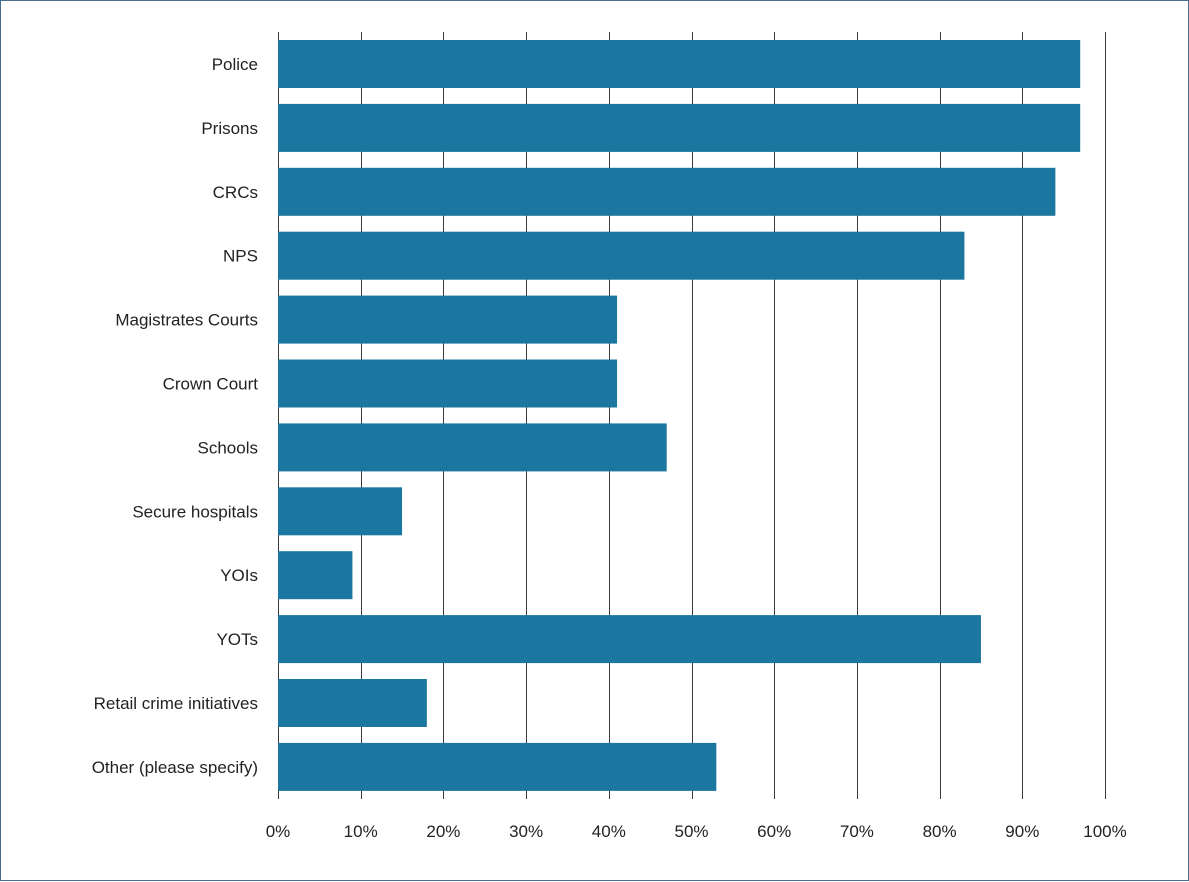 The width and height of the screenshot is (1189, 882). What do you see at coordinates (526, 831) in the screenshot?
I see `x-tick-label-30: 30%` at bounding box center [526, 831].